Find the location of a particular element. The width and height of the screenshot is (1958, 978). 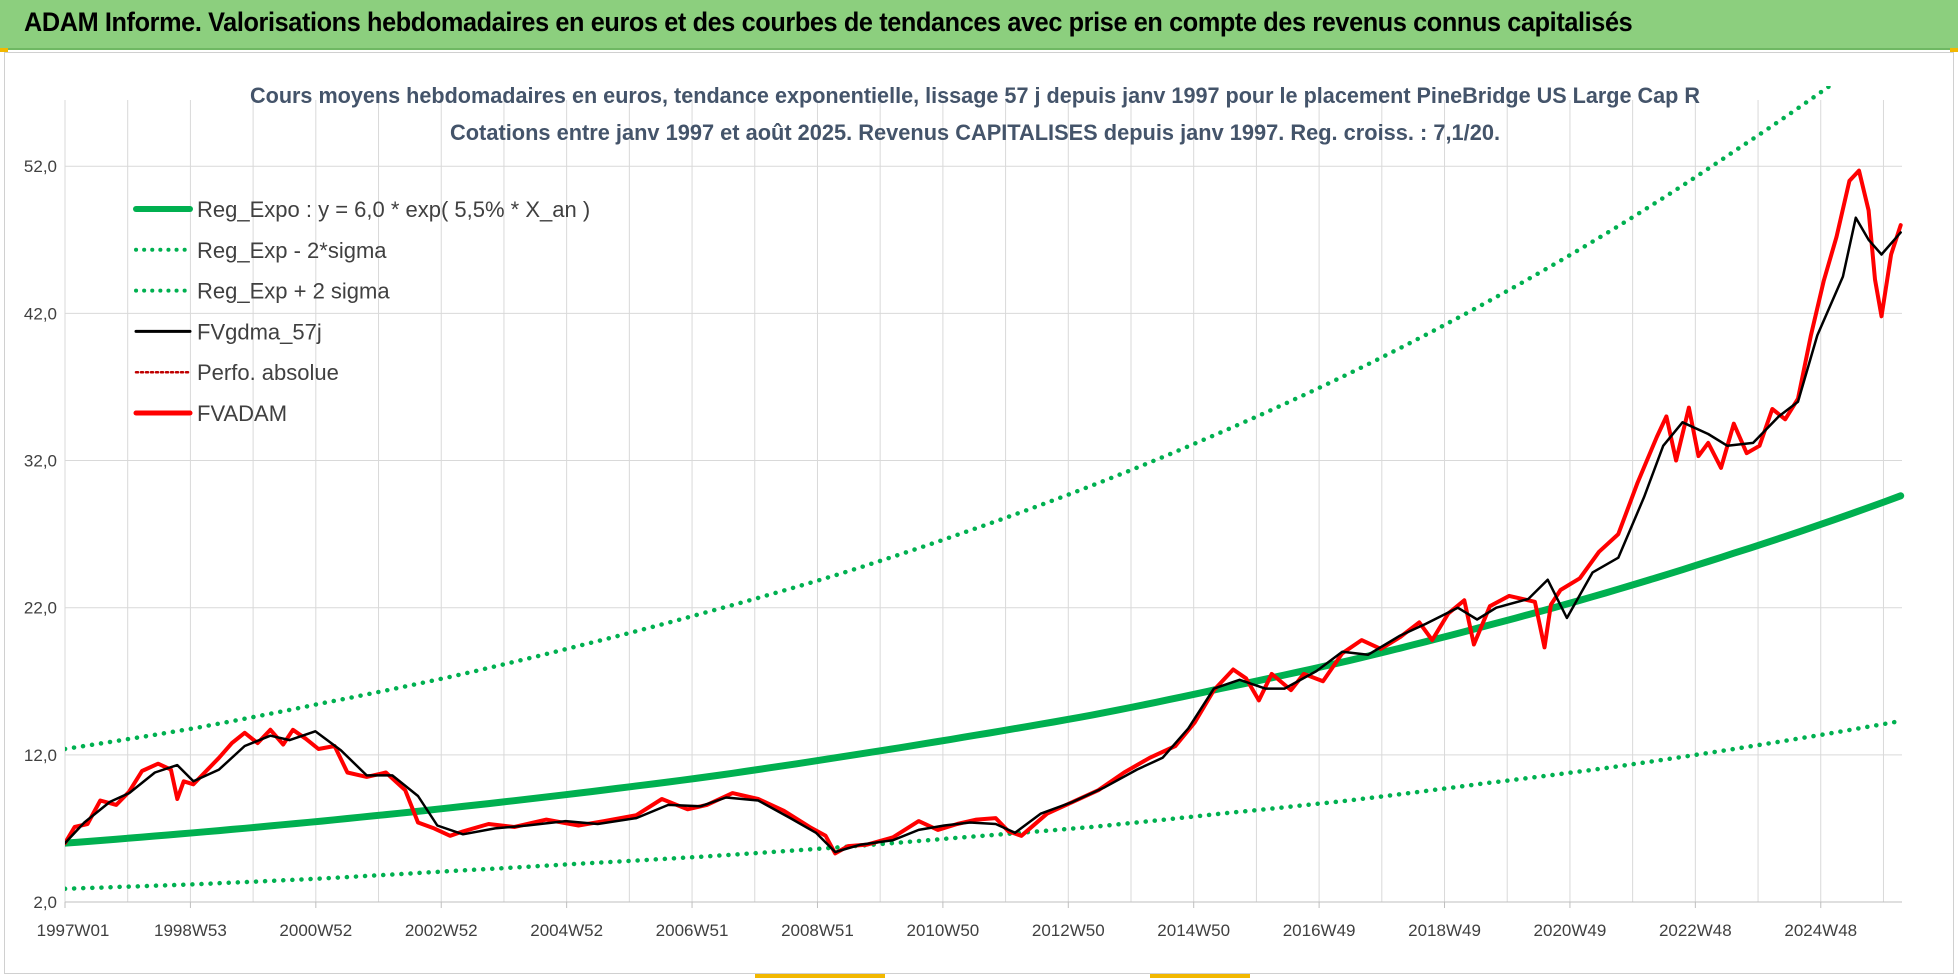

x-tick-label: 2000W52 is located at coordinates (315, 930).